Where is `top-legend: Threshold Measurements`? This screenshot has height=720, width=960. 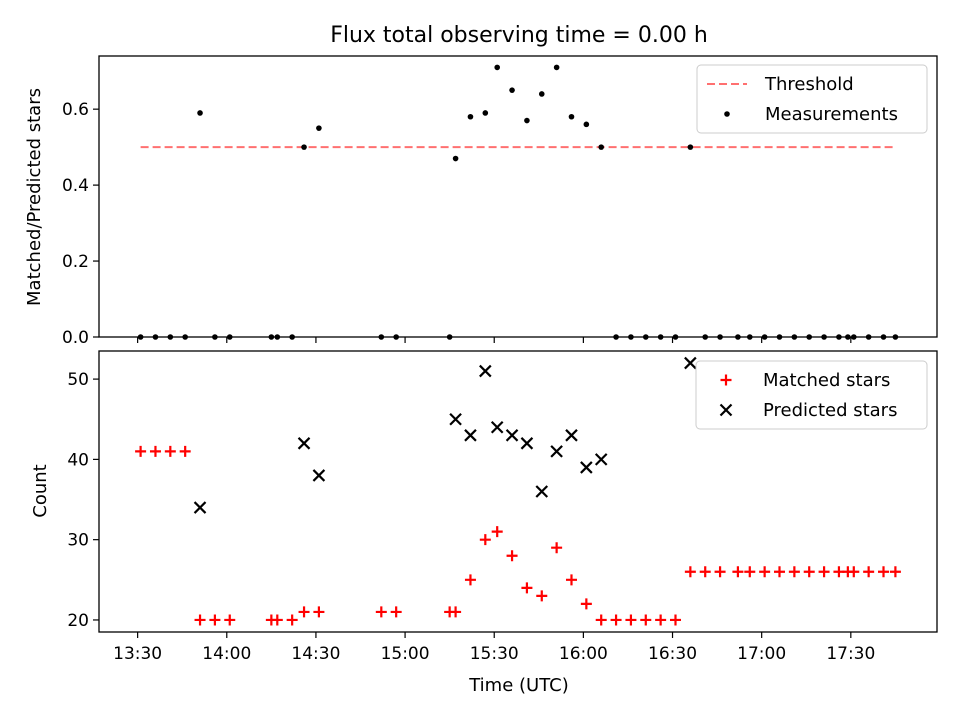
top-legend: Threshold Measurements is located at coordinates (812, 99).